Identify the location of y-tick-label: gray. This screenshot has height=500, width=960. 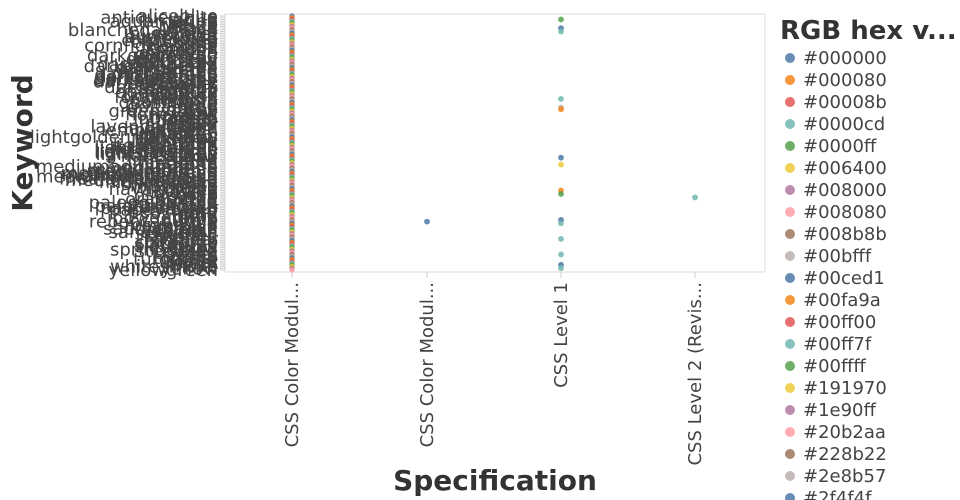
(197, 108).